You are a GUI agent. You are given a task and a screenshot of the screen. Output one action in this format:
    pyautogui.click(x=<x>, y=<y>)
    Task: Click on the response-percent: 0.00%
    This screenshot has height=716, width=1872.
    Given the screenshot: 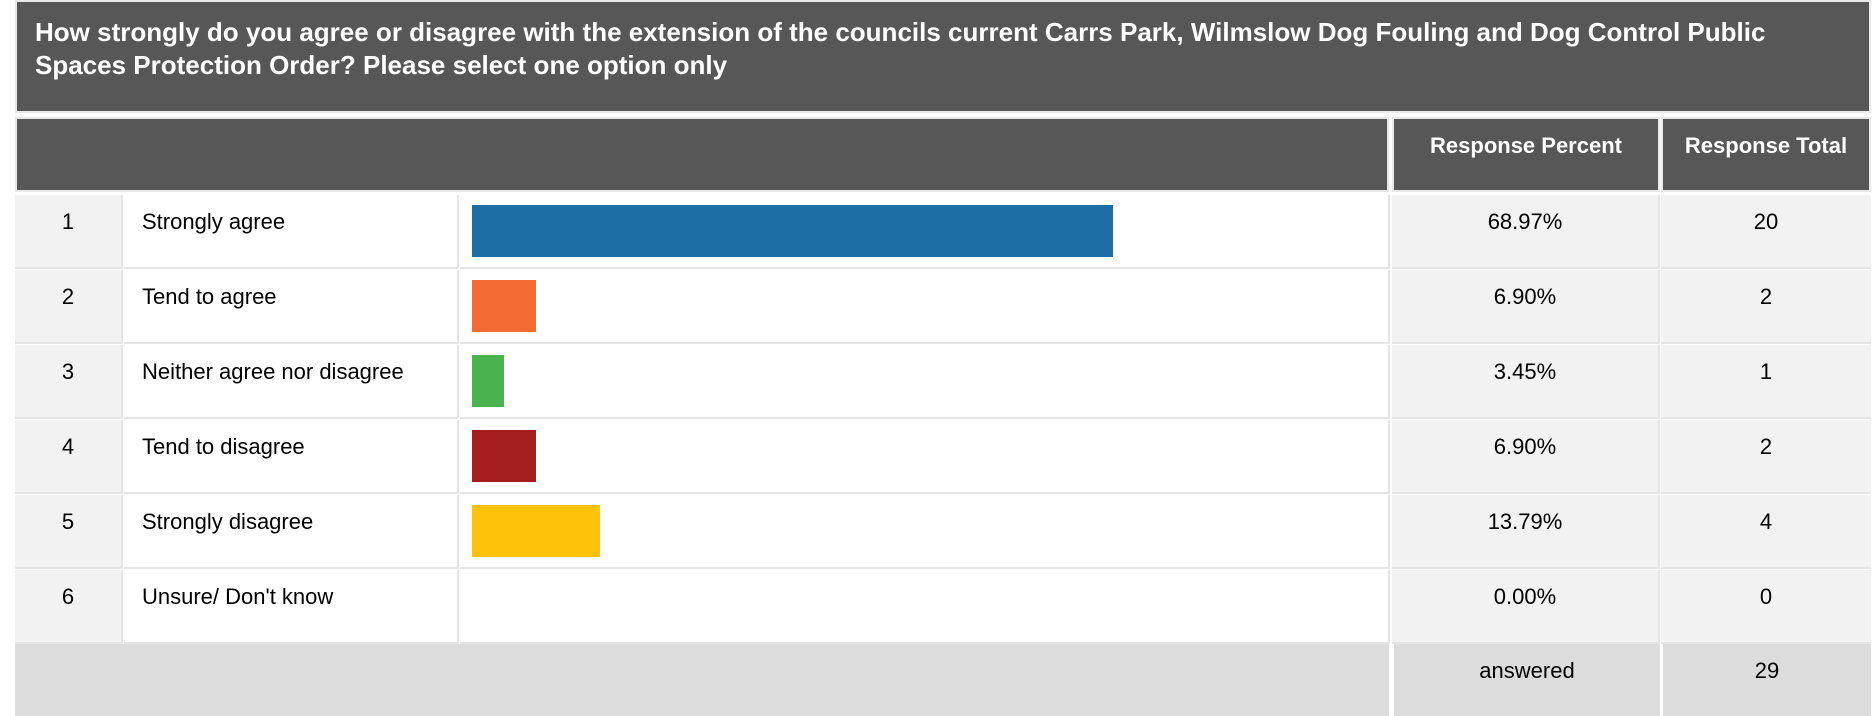 What is the action you would take?
    pyautogui.click(x=1526, y=607)
    